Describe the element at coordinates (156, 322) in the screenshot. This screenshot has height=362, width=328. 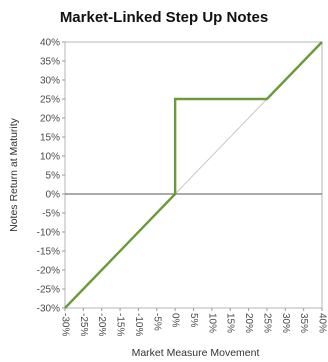
I see `x-tick-label: -5%` at that location.